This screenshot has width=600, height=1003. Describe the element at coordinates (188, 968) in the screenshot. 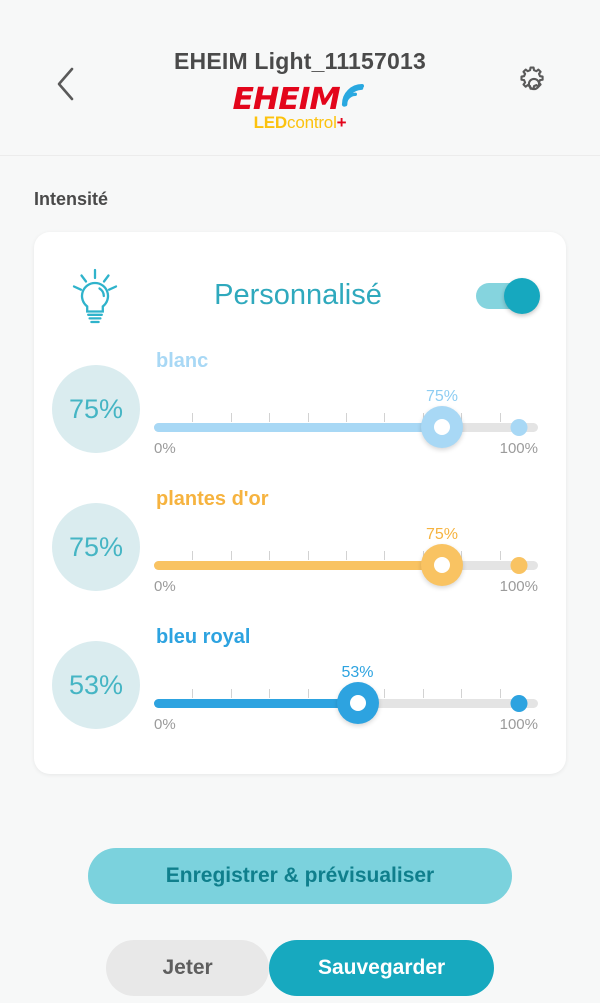

I see `discard-button: Jeter` at that location.